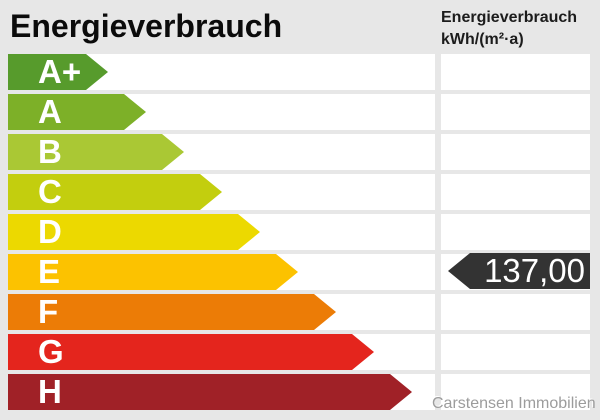  I want to click on energy-band-arrow-e: E, so click(153, 272).